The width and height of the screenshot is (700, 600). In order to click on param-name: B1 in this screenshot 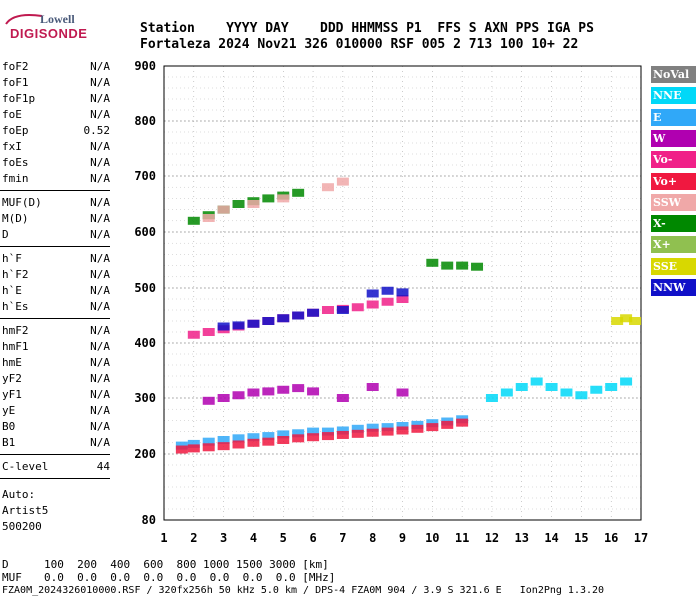, I will do `click(9, 442)`.